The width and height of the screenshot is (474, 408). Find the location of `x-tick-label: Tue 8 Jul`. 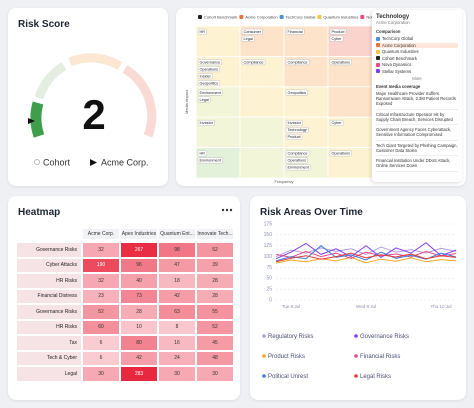

x-tick-label: Tue 8 Jul is located at coordinates (291, 306).